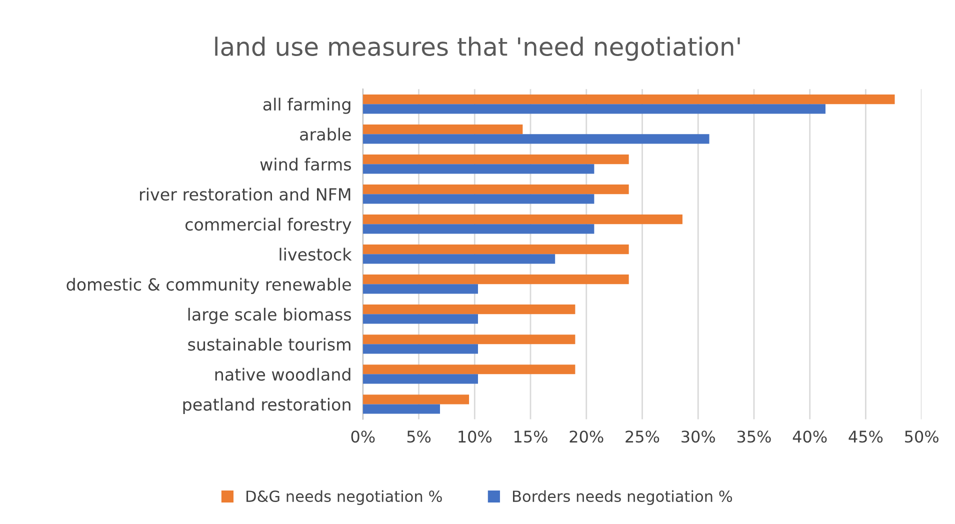  What do you see at coordinates (419, 436) in the screenshot?
I see `x-tick-label: 5%` at bounding box center [419, 436].